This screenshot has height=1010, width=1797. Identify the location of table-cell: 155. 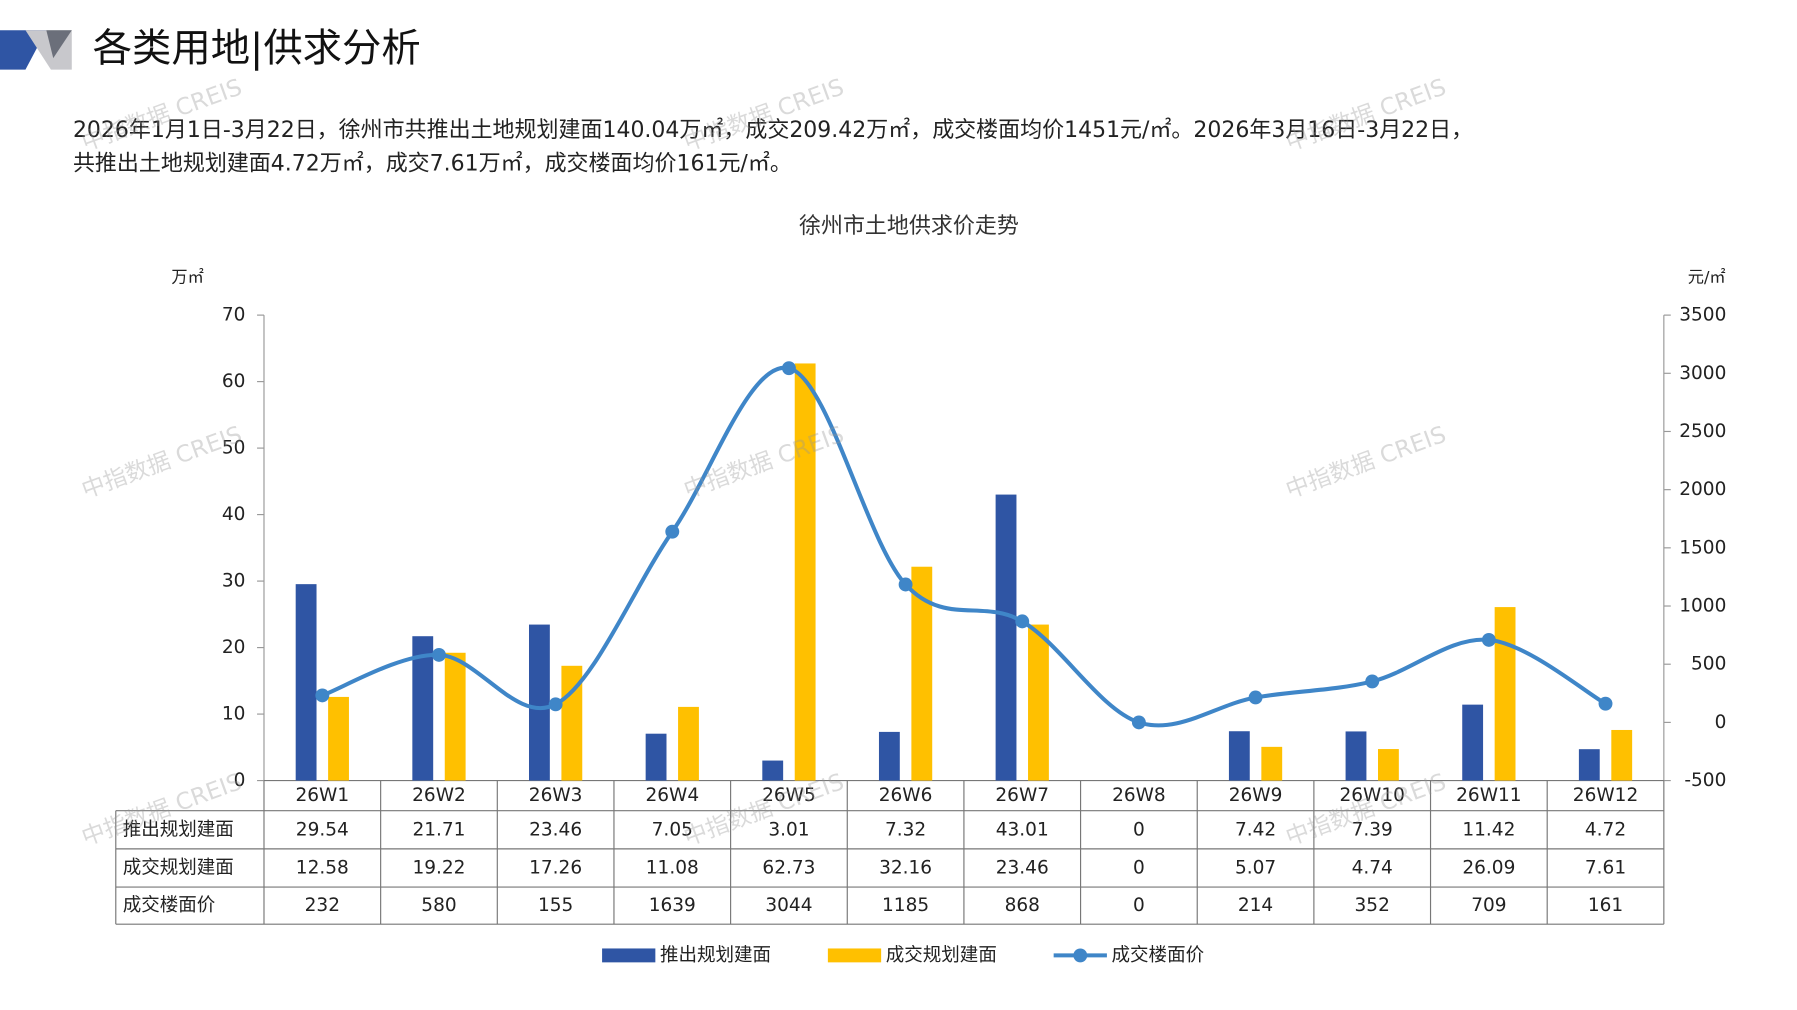
(555, 905).